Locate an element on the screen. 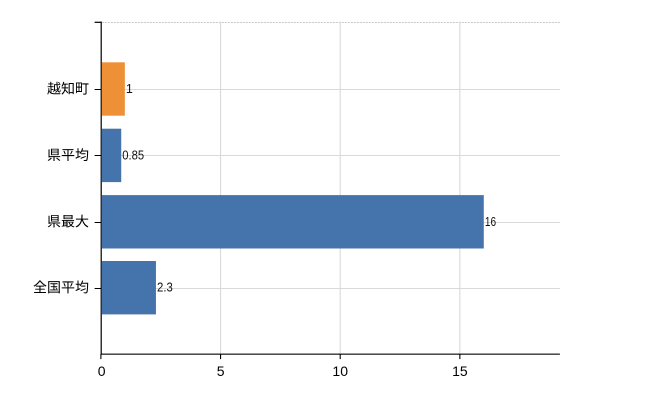 The width and height of the screenshot is (650, 400). svg-text: 2.3 is located at coordinates (165, 288).